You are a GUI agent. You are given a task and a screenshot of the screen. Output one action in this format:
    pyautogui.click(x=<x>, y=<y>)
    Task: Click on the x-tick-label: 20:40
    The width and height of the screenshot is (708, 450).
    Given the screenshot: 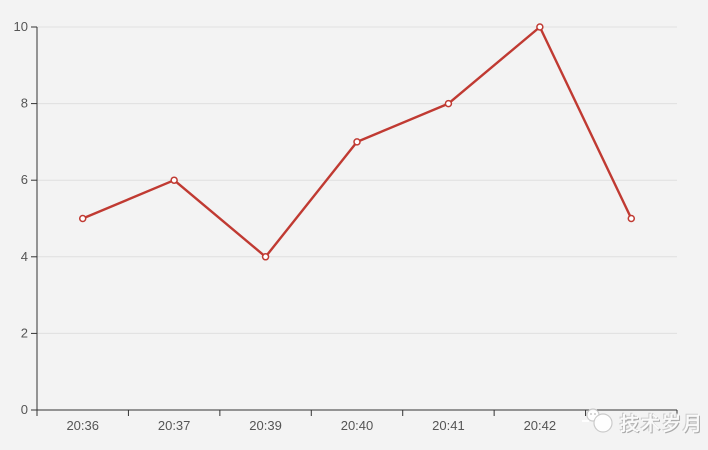 What is the action you would take?
    pyautogui.click(x=357, y=425)
    